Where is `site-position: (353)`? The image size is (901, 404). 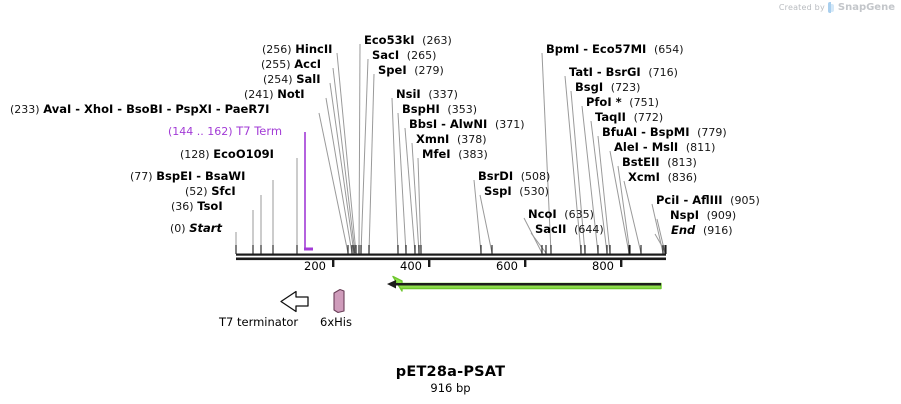
site-position: (353) is located at coordinates (462, 109).